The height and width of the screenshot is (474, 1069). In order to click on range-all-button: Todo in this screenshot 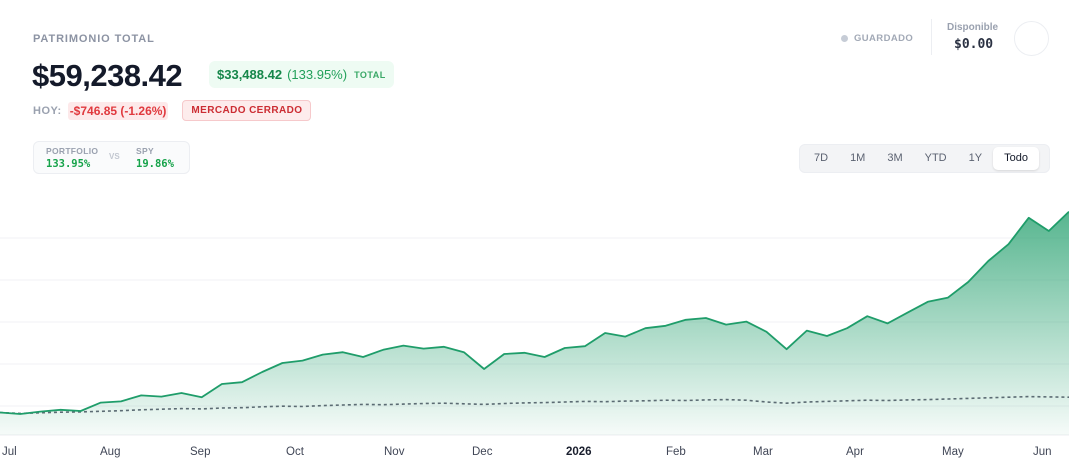, I will do `click(1016, 158)`.